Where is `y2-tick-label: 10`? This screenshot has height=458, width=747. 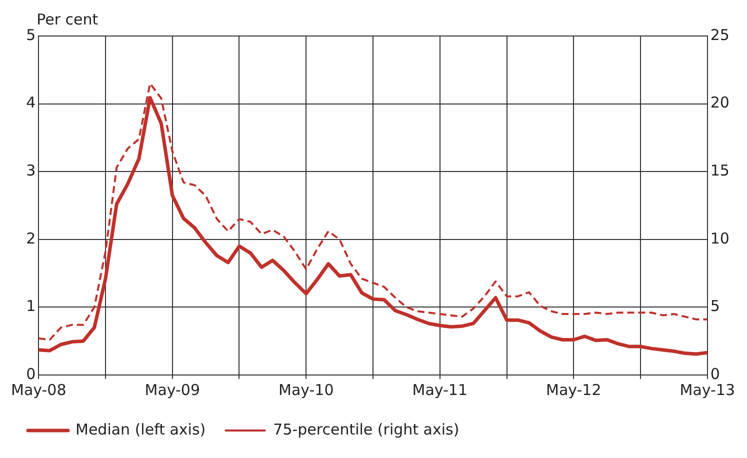 y2-tick-label: 10 is located at coordinates (720, 238).